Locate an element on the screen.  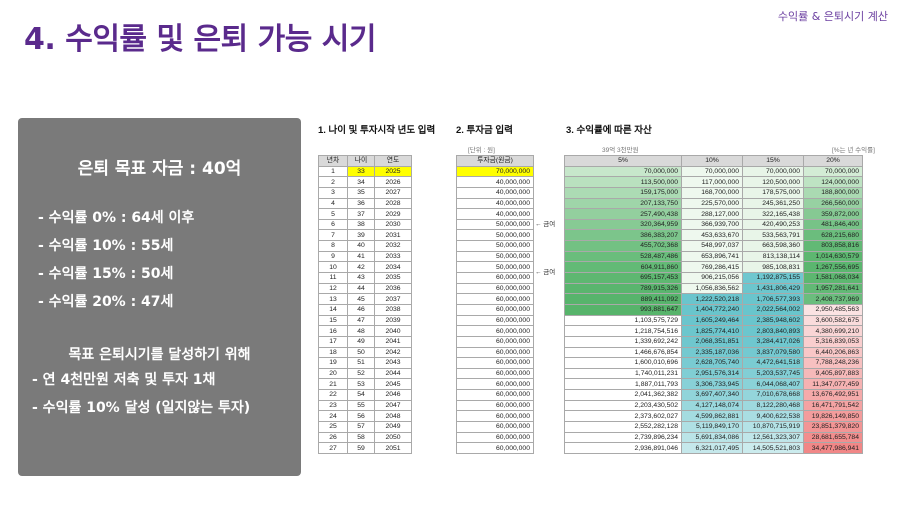
table-cell: 2,628,705,740 is located at coordinates (712, 363).